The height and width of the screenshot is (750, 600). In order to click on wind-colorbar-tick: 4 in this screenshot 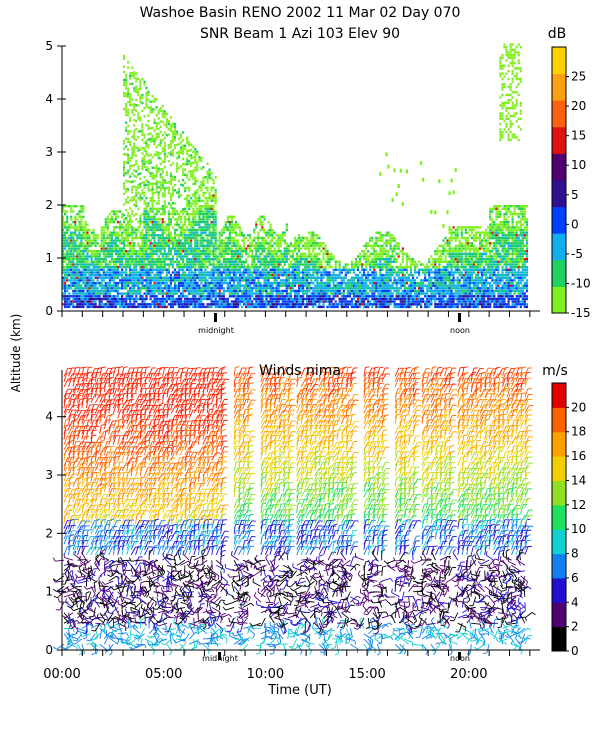, I will do `click(575, 602)`.